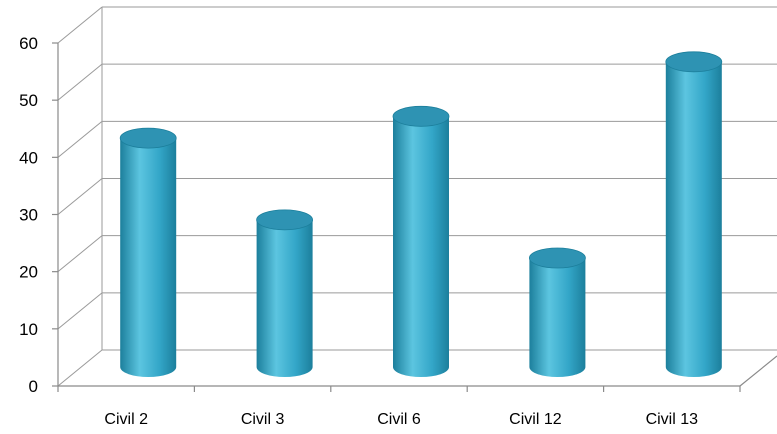 This screenshot has height=434, width=777. What do you see at coordinates (126, 419) in the screenshot?
I see `x-category-label: Civil 2` at bounding box center [126, 419].